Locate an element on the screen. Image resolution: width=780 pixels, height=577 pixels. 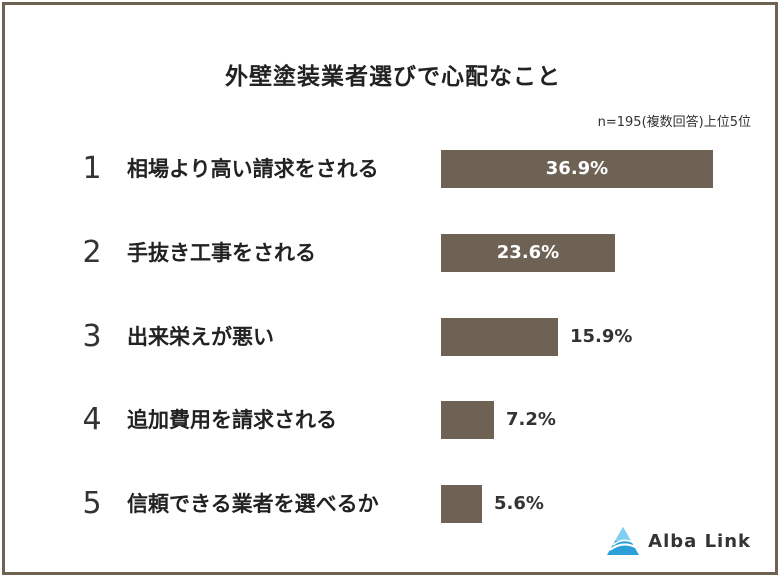
category-label: 手抜き工事をされる is located at coordinates (221, 253).